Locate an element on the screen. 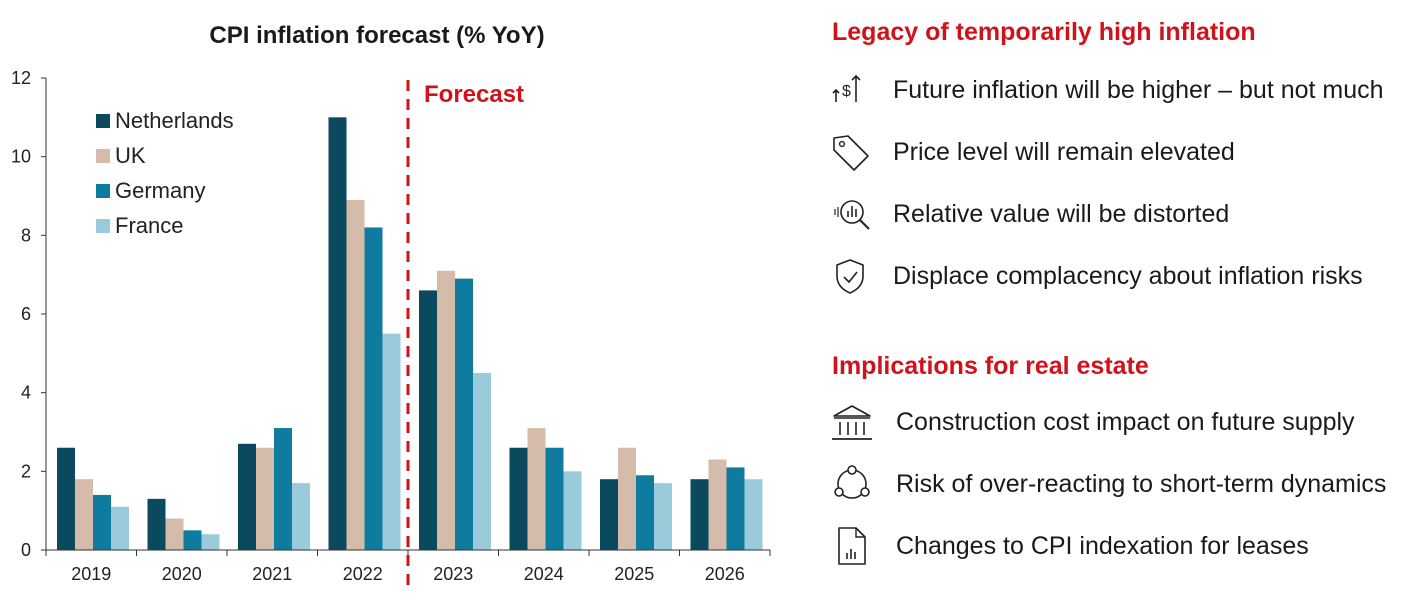 The width and height of the screenshot is (1424, 605). y-tick-label: 4 is located at coordinates (26, 393).